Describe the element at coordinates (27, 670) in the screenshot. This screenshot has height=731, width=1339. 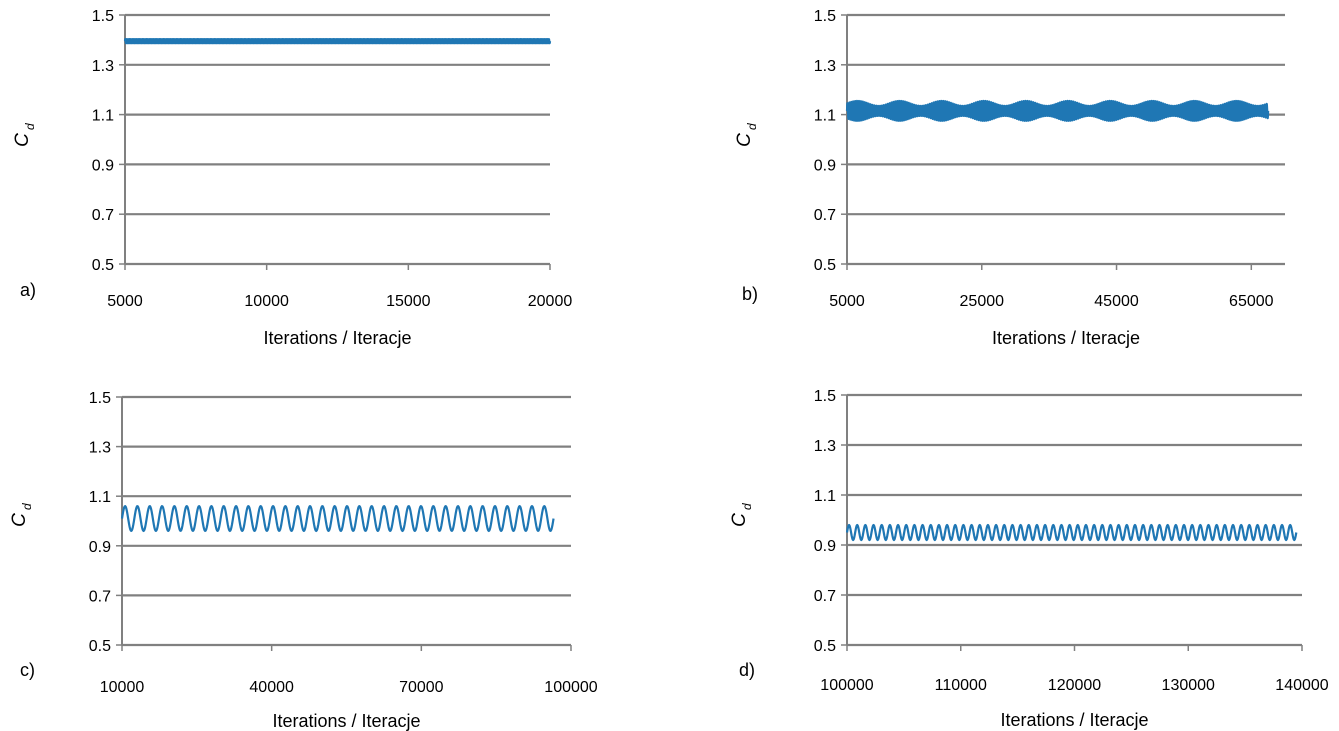
I see `panel-label: c)` at that location.